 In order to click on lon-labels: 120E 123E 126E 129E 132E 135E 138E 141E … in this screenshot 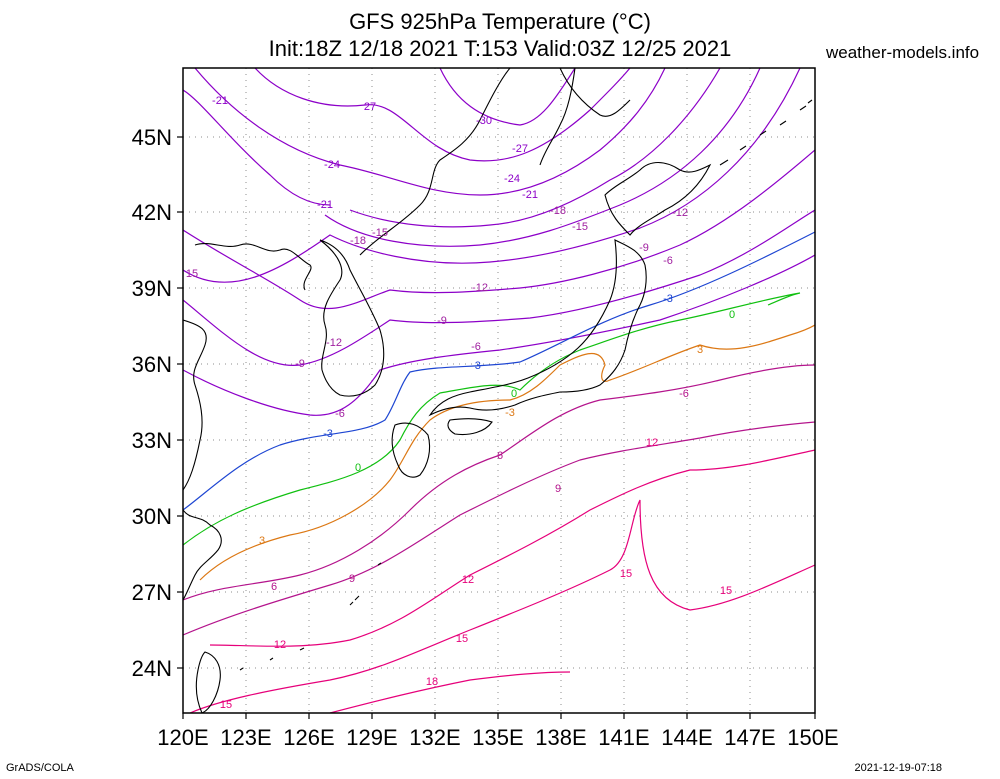, I will do `click(497, 737)`.